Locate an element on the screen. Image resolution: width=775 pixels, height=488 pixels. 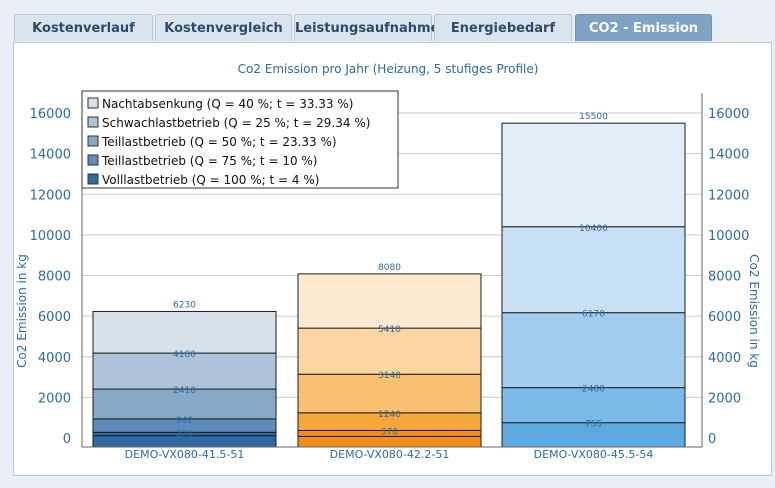
data-label: 10400 is located at coordinates (593, 229).